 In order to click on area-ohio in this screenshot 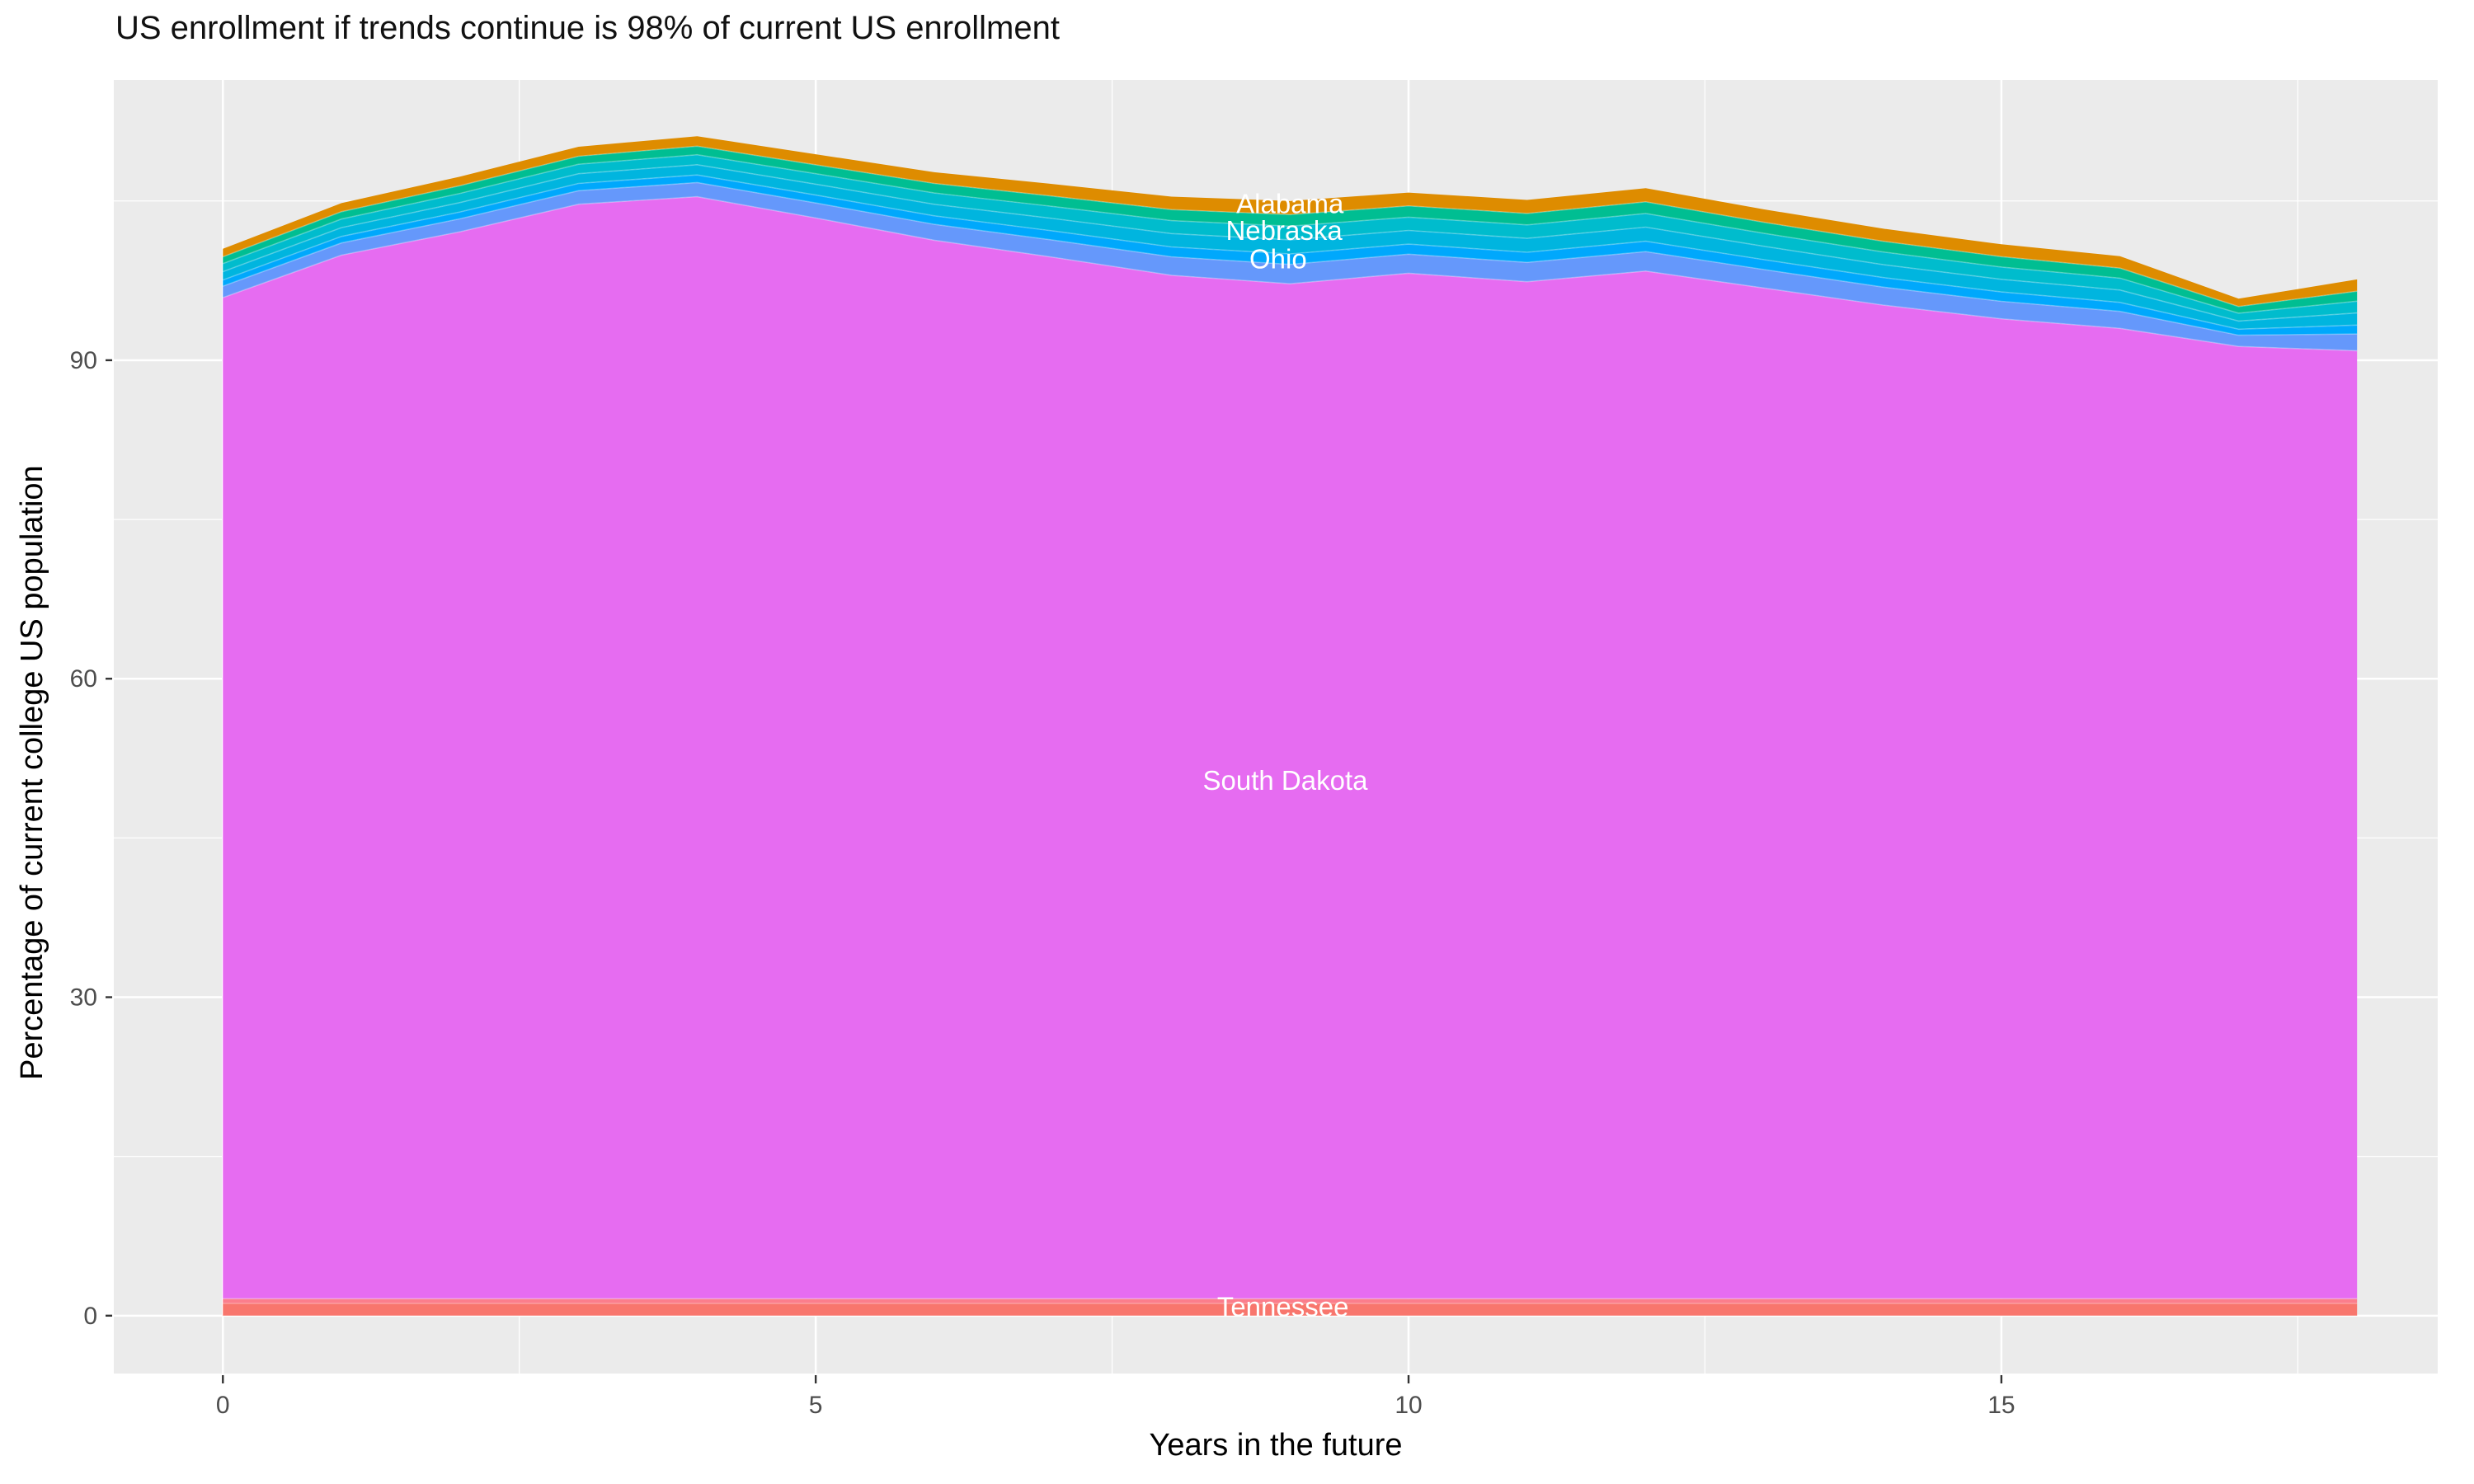, I will do `click(1290, 266)`.